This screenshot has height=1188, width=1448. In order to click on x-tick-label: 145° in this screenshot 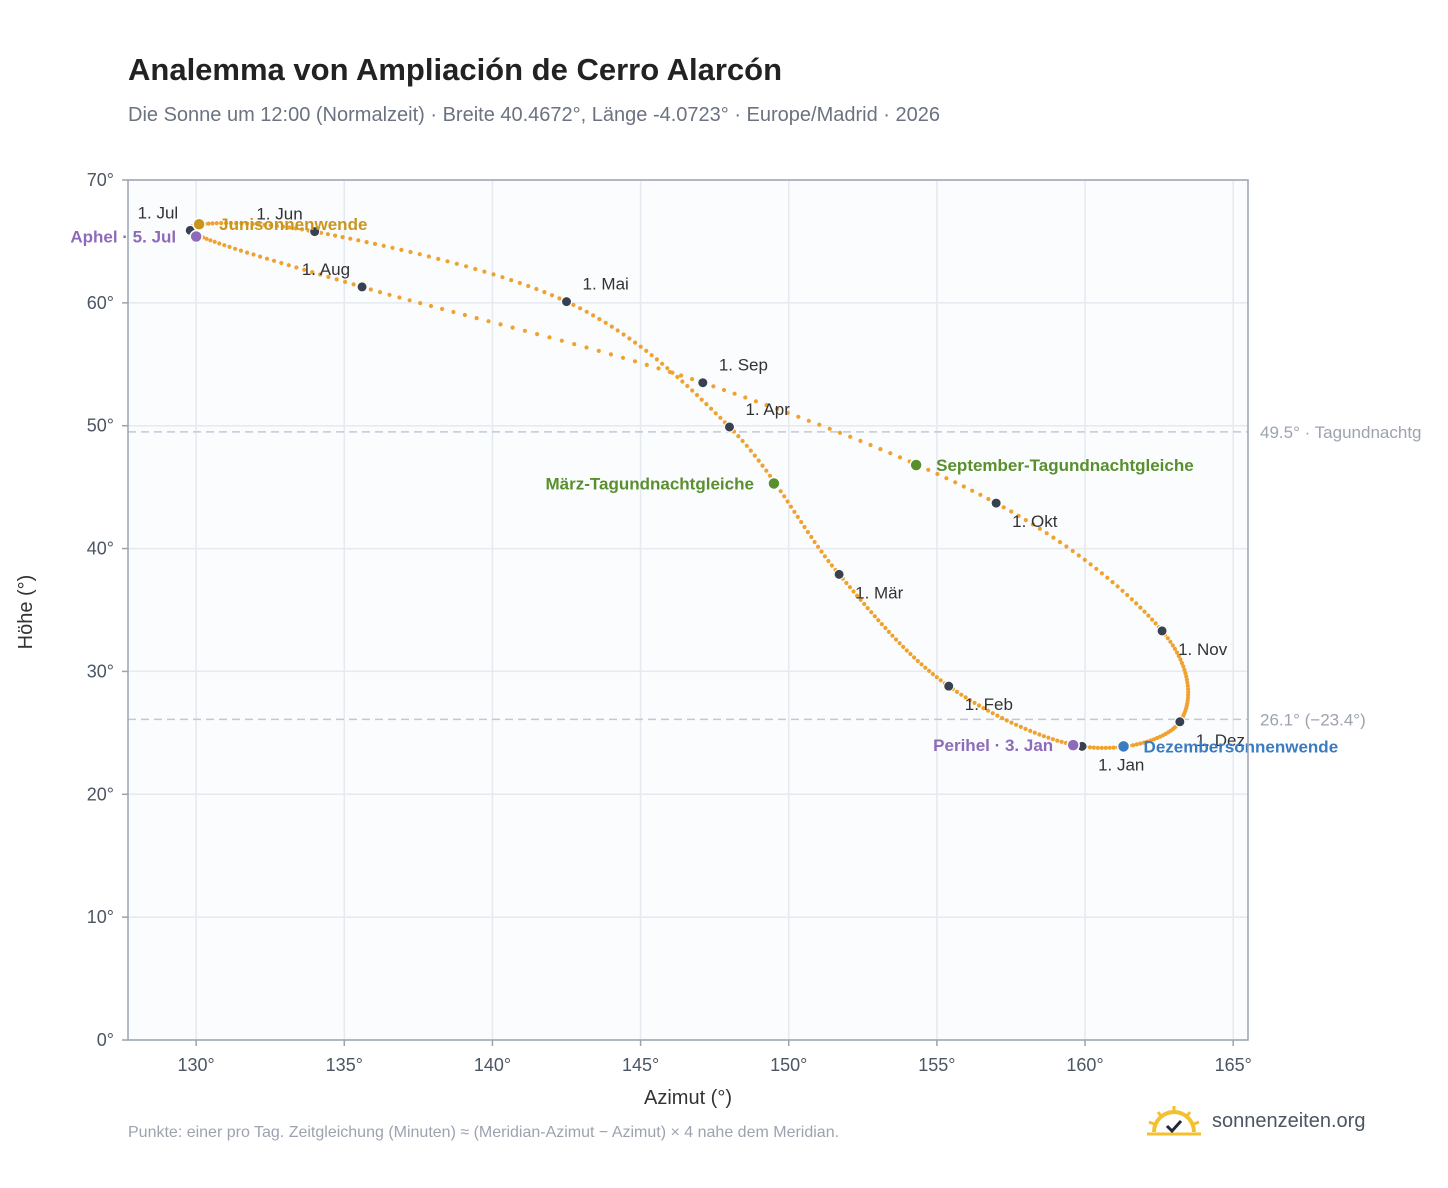, I will do `click(640, 1065)`.